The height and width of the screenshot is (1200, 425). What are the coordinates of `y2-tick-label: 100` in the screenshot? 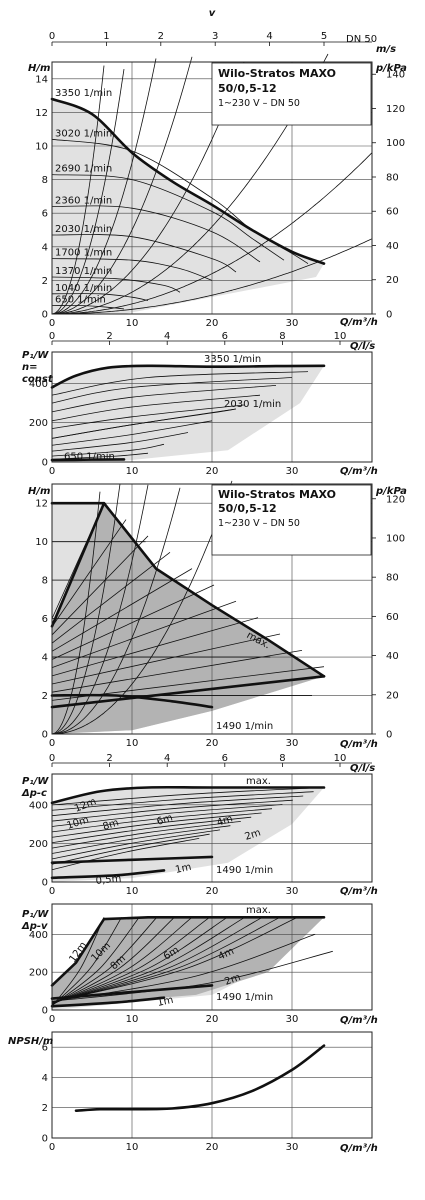 It's located at (395, 143).